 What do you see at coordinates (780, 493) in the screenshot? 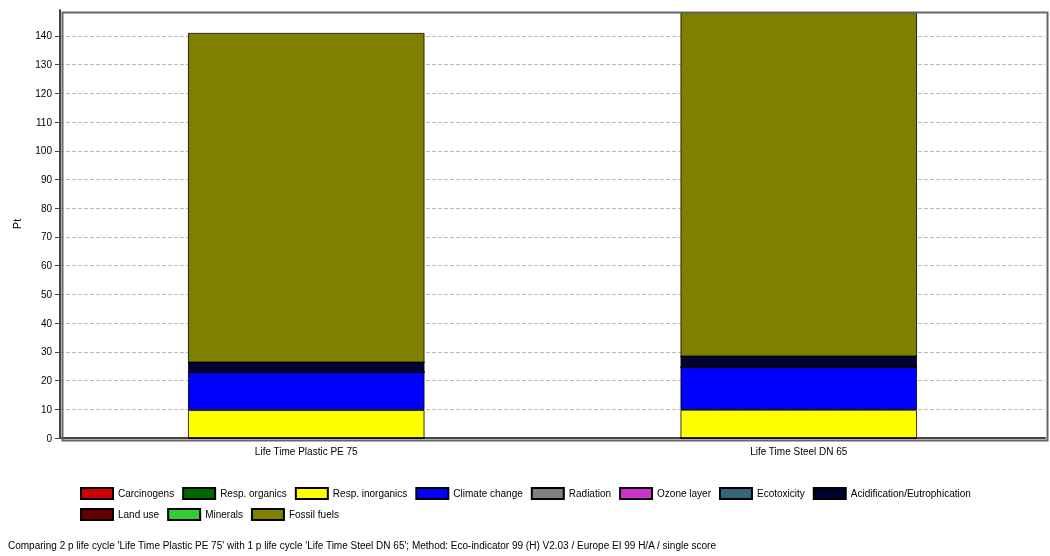
I see `legend-label: Ecotoxicity` at bounding box center [780, 493].